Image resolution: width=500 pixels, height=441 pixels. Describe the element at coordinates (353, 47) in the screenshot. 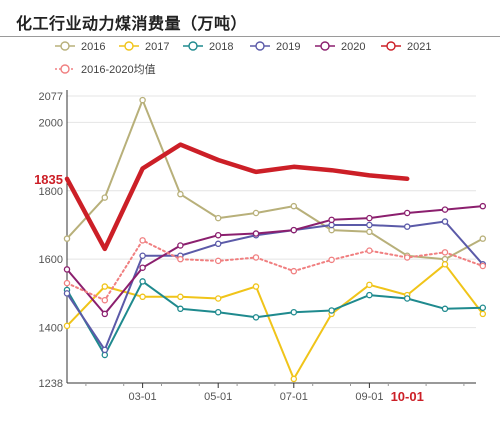

I see `legend-label: 2020` at that location.